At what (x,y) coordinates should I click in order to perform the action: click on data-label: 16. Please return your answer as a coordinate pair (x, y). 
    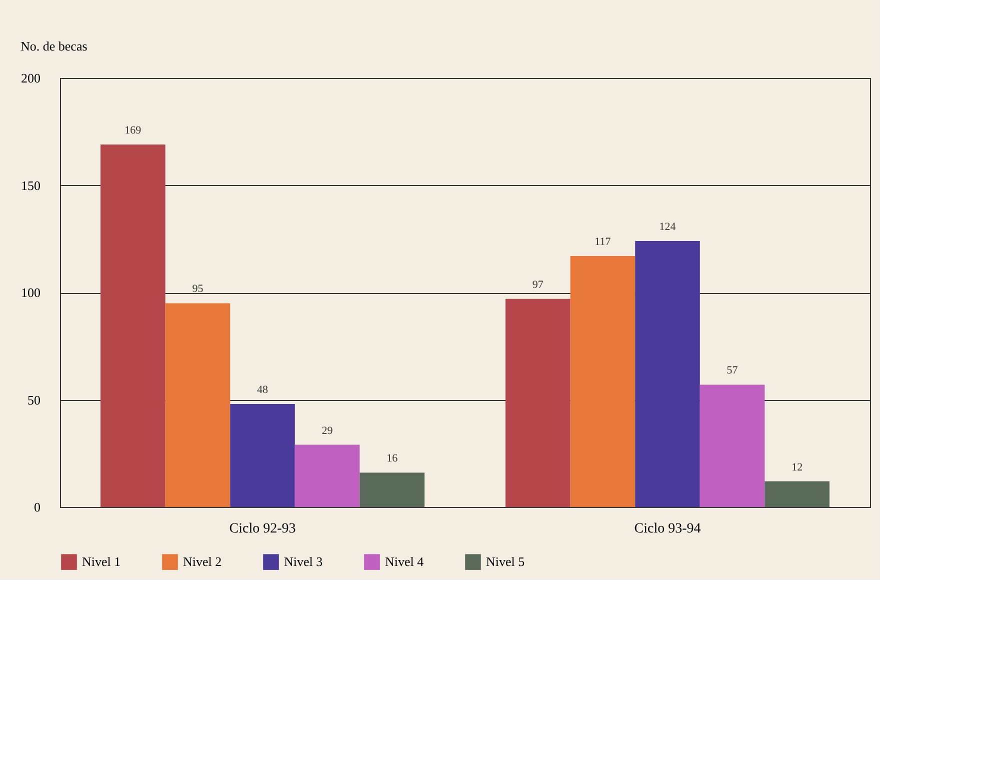
    Looking at the image, I should click on (392, 458).